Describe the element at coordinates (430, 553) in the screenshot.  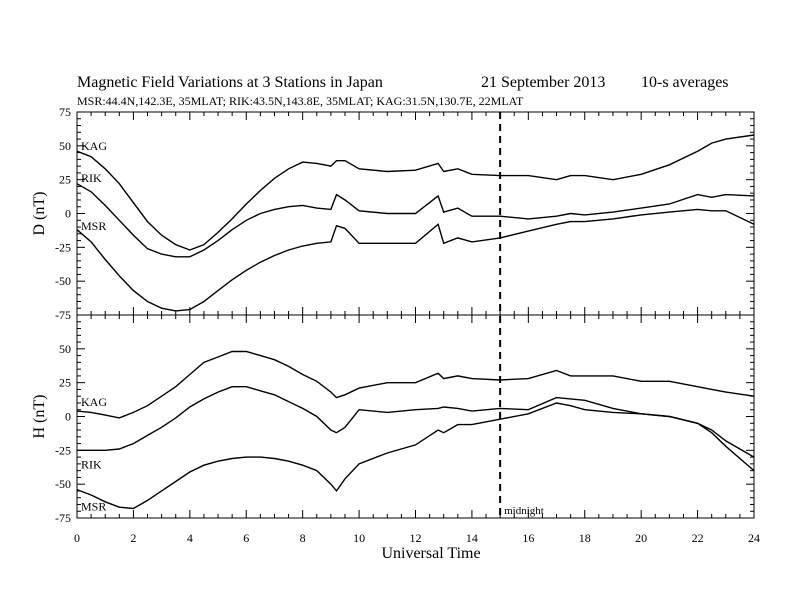
I see `x-axis-label: Universal Time` at that location.